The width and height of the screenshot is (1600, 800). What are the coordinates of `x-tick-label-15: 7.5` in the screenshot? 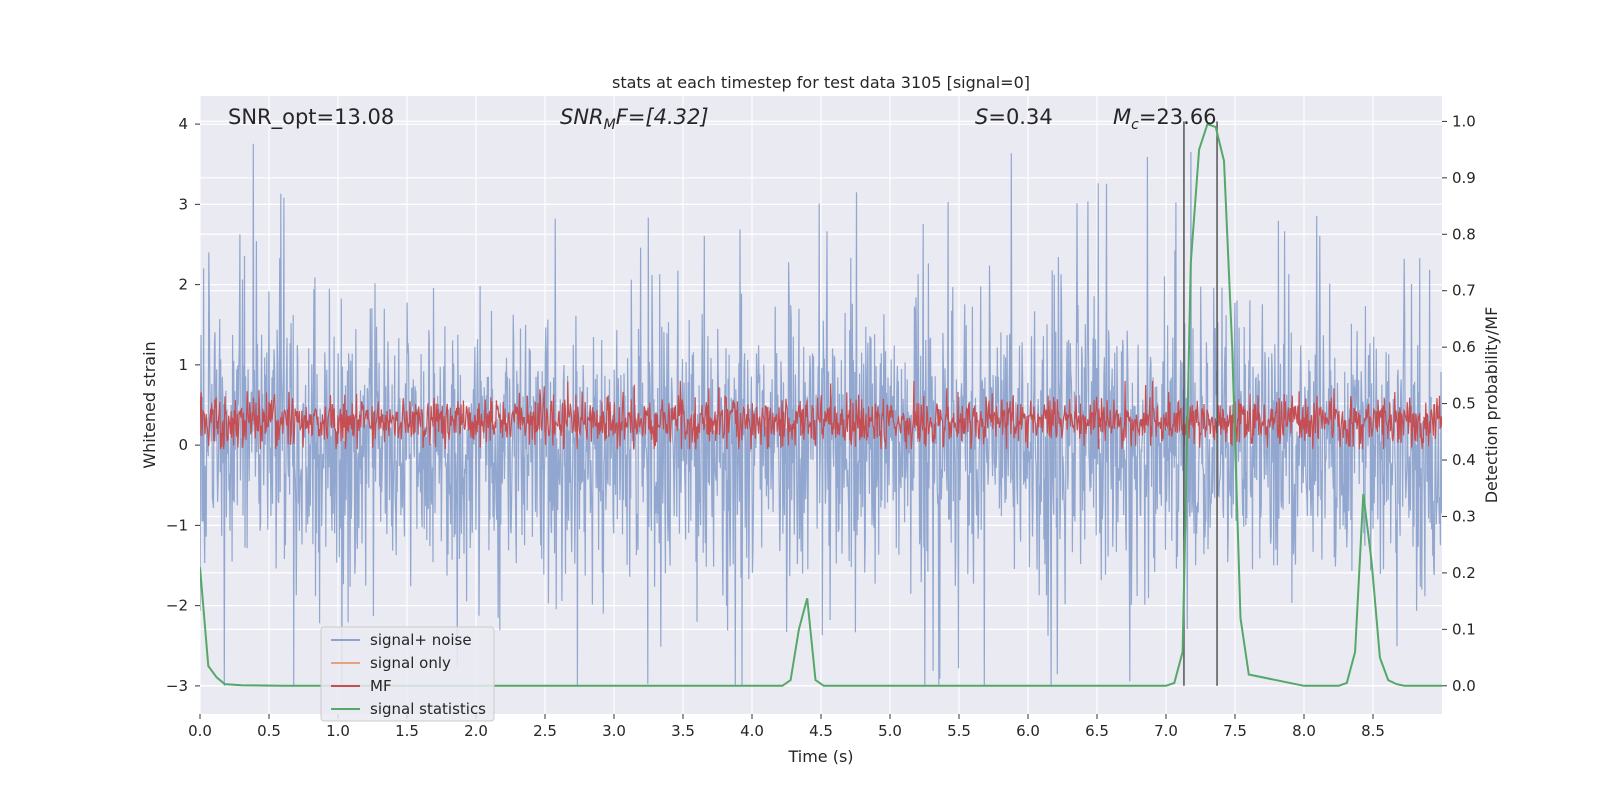 It's located at (1235, 731).